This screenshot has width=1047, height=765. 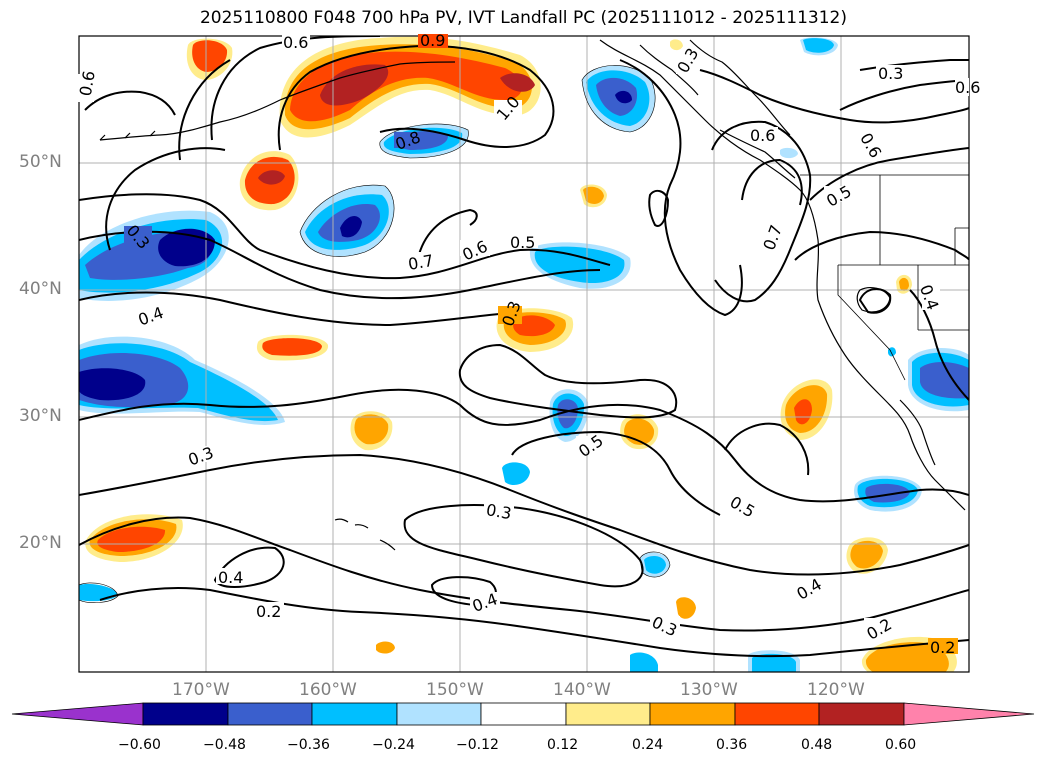 What do you see at coordinates (969, 714) in the screenshot?
I see `colorbar-extend-high` at bounding box center [969, 714].